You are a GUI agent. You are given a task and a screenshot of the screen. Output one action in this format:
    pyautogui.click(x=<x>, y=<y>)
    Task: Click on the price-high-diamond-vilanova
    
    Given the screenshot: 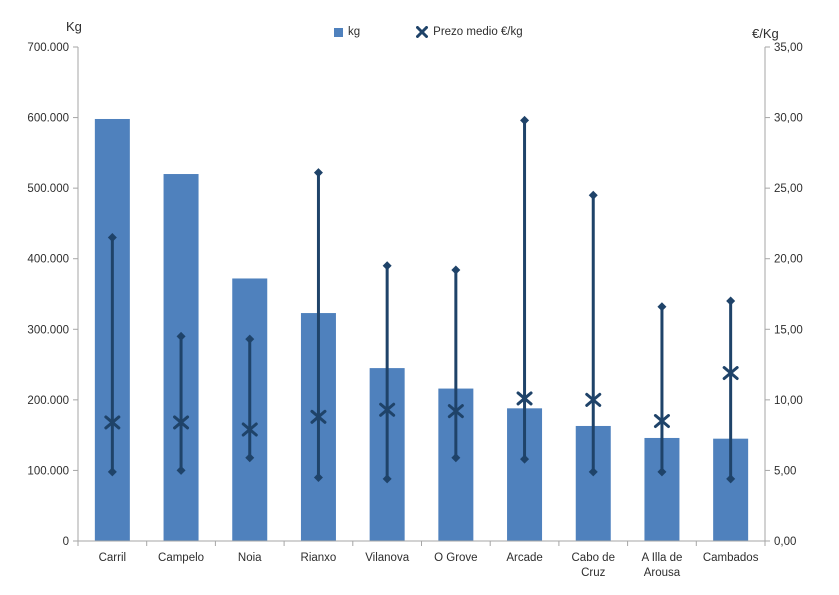 What is the action you would take?
    pyautogui.click(x=387, y=266)
    